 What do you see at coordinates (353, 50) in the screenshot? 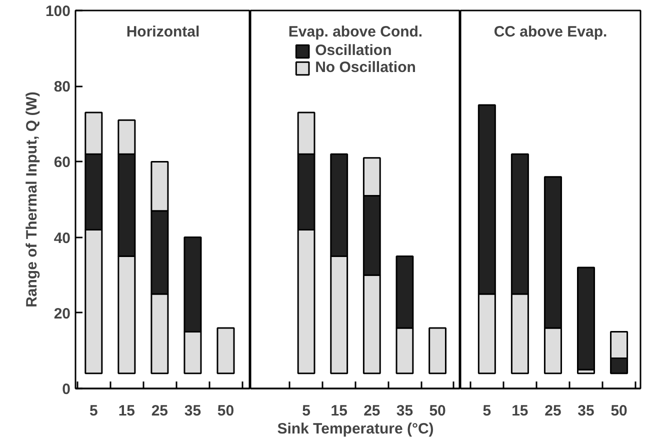
I see `legend-label: Oscillation` at bounding box center [353, 50].